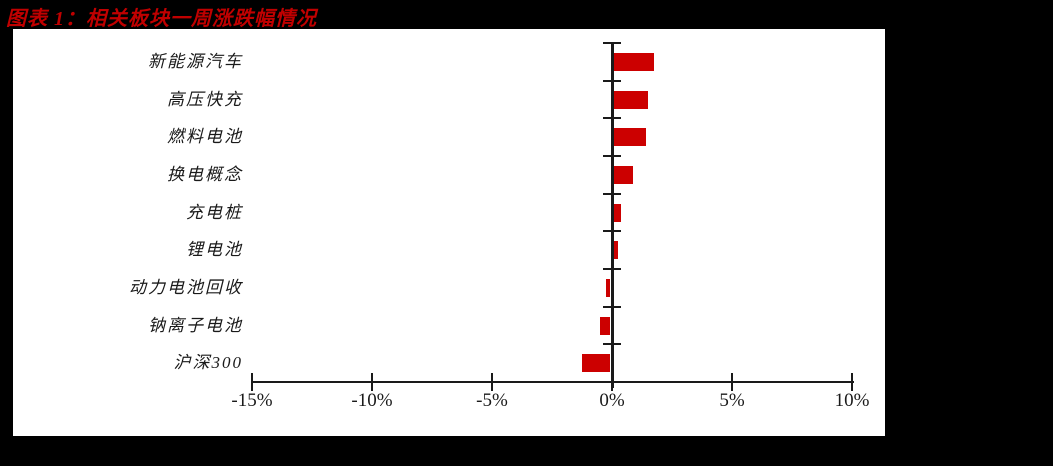 Image resolution: width=1053 pixels, height=466 pixels. I want to click on category-label: 充电桩, so click(214, 212).